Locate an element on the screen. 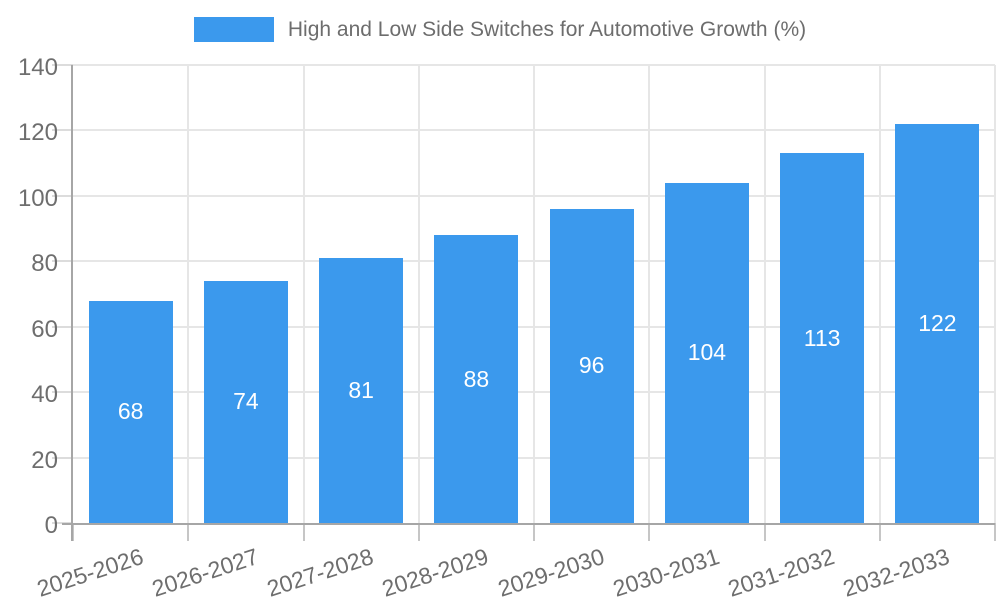  bar-value-label: 68 is located at coordinates (130, 411).